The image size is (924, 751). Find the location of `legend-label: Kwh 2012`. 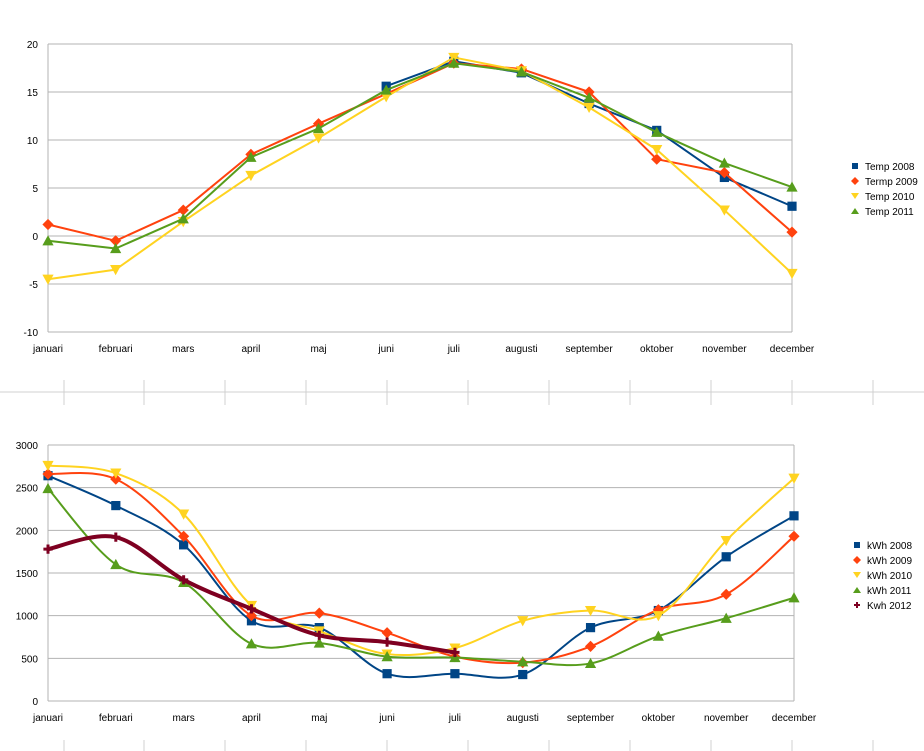

legend-label: Kwh 2012 is located at coordinates (889, 606).